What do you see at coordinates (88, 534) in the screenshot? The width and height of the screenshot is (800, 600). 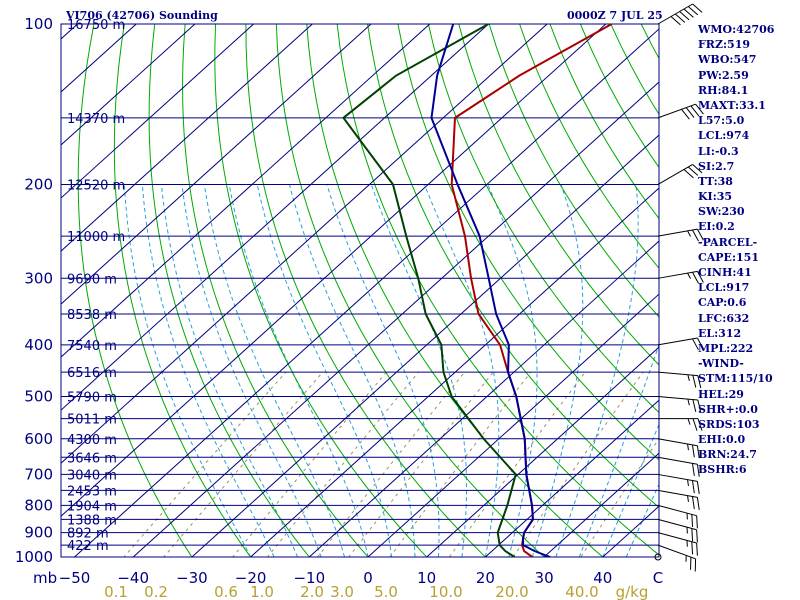 I see `height-label: 892 m` at bounding box center [88, 534].